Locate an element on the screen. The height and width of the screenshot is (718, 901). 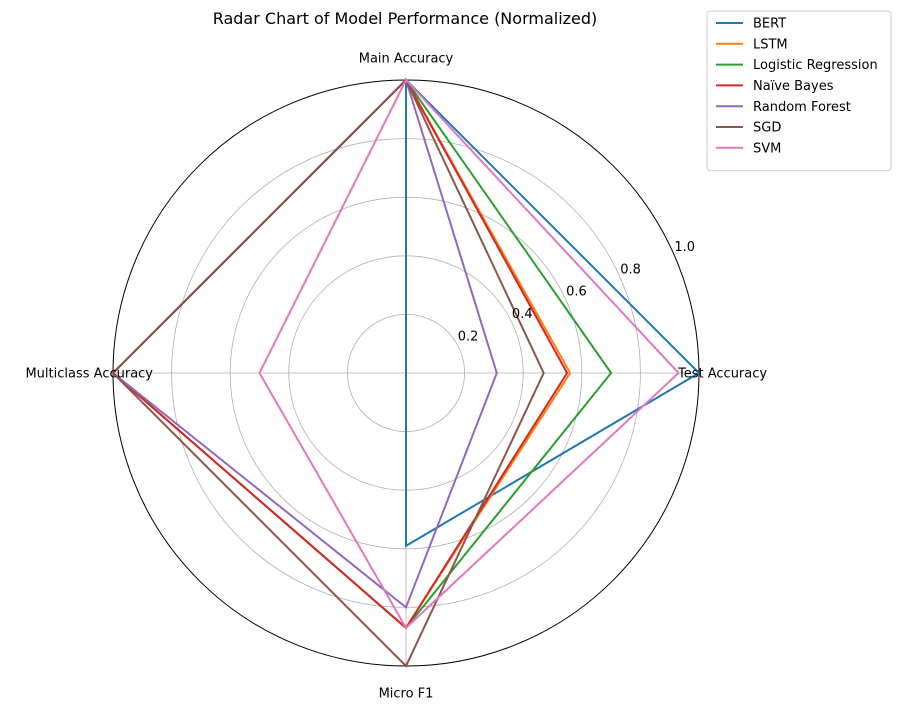
radial-tick-label: 0.4 is located at coordinates (522, 314).